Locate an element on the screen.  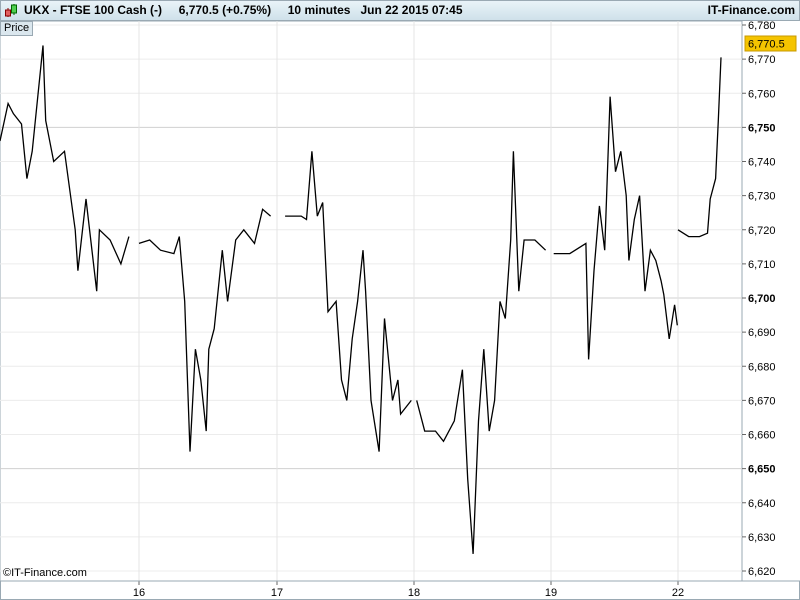
y-tick-label: 6,690 is located at coordinates (762, 333).